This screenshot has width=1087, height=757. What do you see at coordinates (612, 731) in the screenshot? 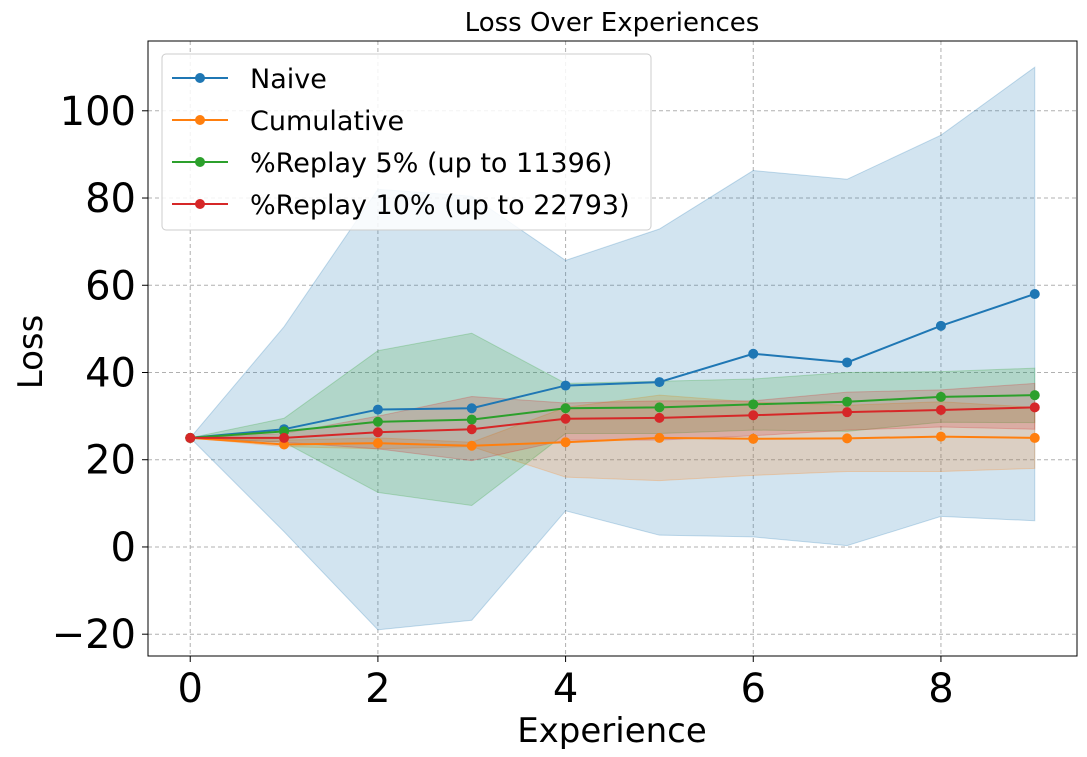
I see `x-axis-label: Experience` at bounding box center [612, 731].